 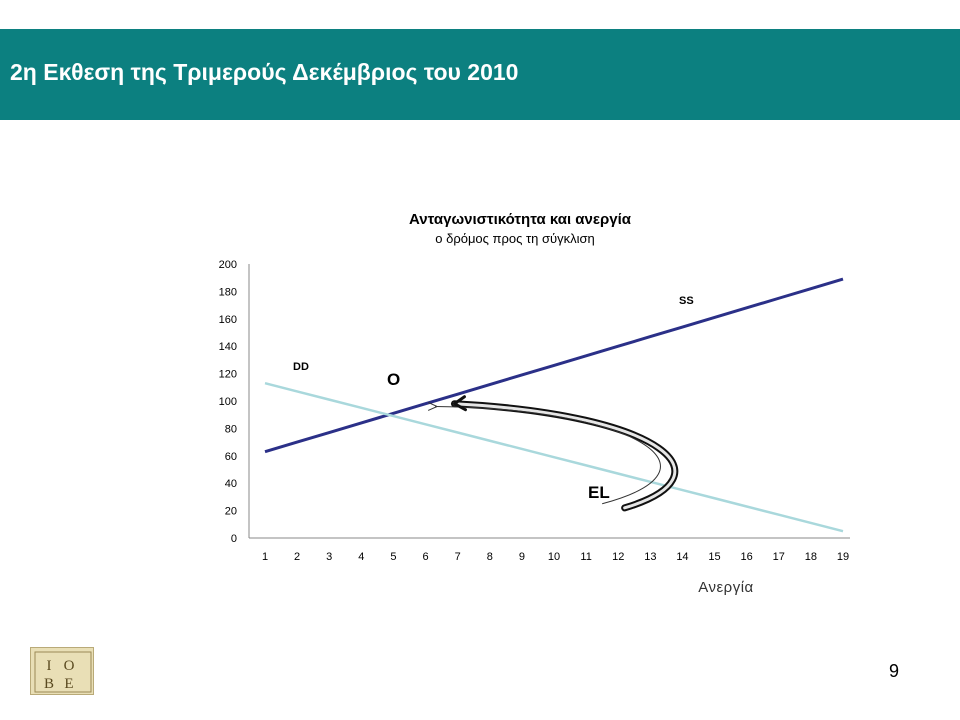 I want to click on x-tick-label: 5, so click(x=393, y=557).